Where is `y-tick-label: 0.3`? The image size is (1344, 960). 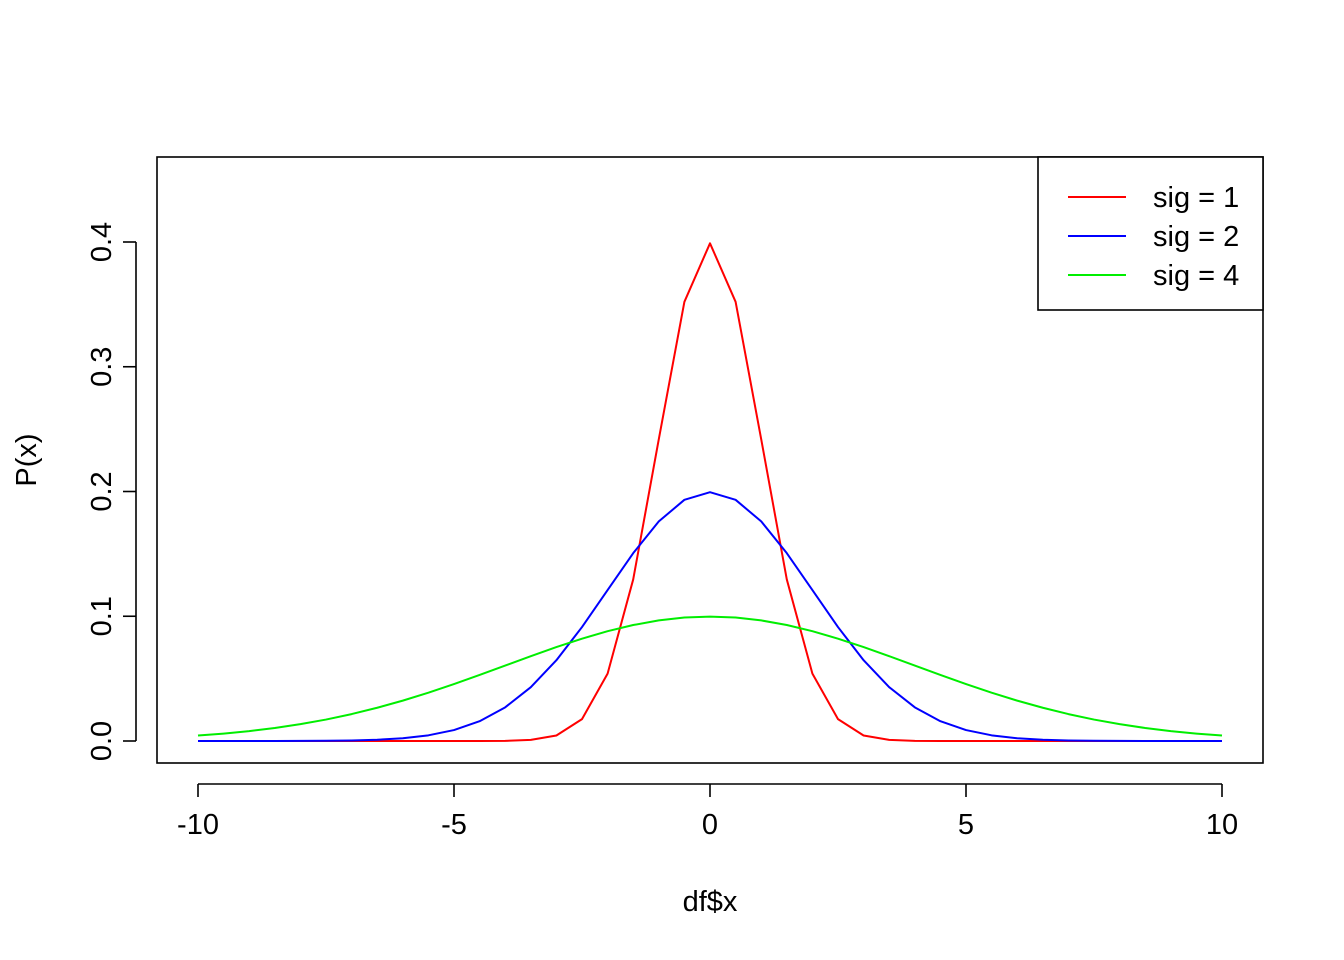 y-tick-label: 0.3 is located at coordinates (102, 367).